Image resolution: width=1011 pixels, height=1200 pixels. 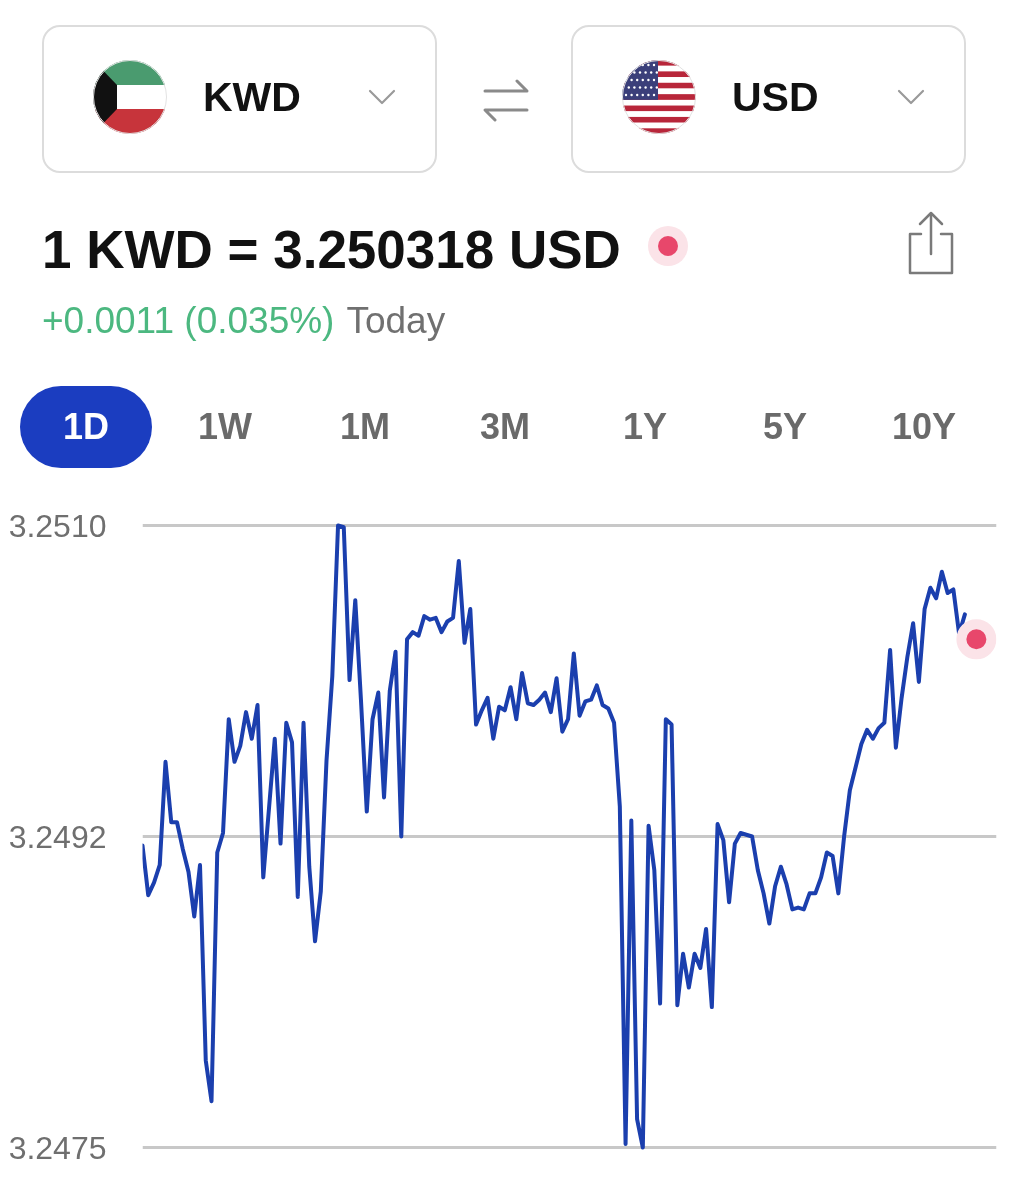 What do you see at coordinates (86, 427) in the screenshot?
I see `text: 1D` at bounding box center [86, 427].